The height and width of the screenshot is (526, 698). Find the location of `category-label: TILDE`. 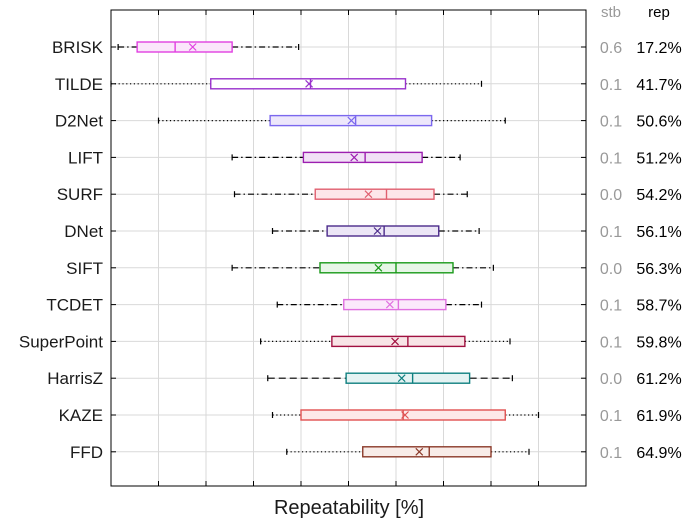

category-label: TILDE is located at coordinates (79, 84).